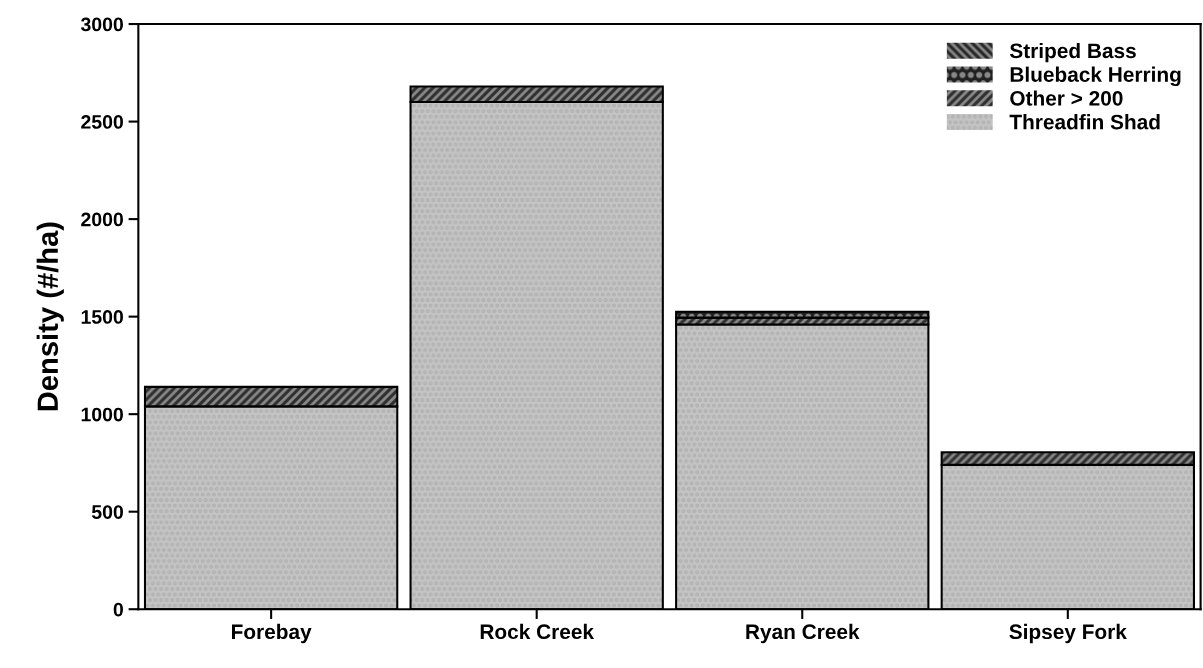  Describe the element at coordinates (1095, 76) in the screenshot. I see `legend-label: Blueback Herring` at that location.